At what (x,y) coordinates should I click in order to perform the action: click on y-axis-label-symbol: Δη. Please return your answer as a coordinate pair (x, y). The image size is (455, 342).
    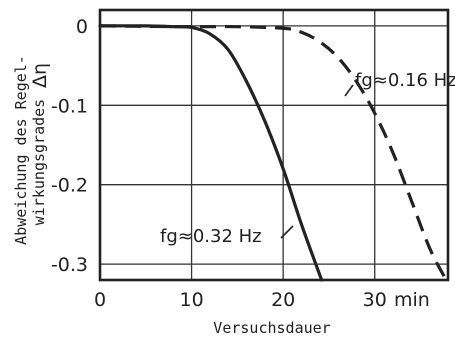
    Looking at the image, I should click on (40, 75).